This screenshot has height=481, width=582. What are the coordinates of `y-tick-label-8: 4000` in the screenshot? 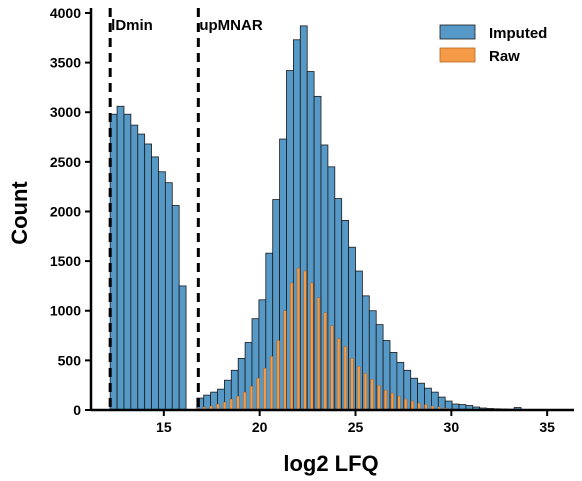 It's located at (65, 13).